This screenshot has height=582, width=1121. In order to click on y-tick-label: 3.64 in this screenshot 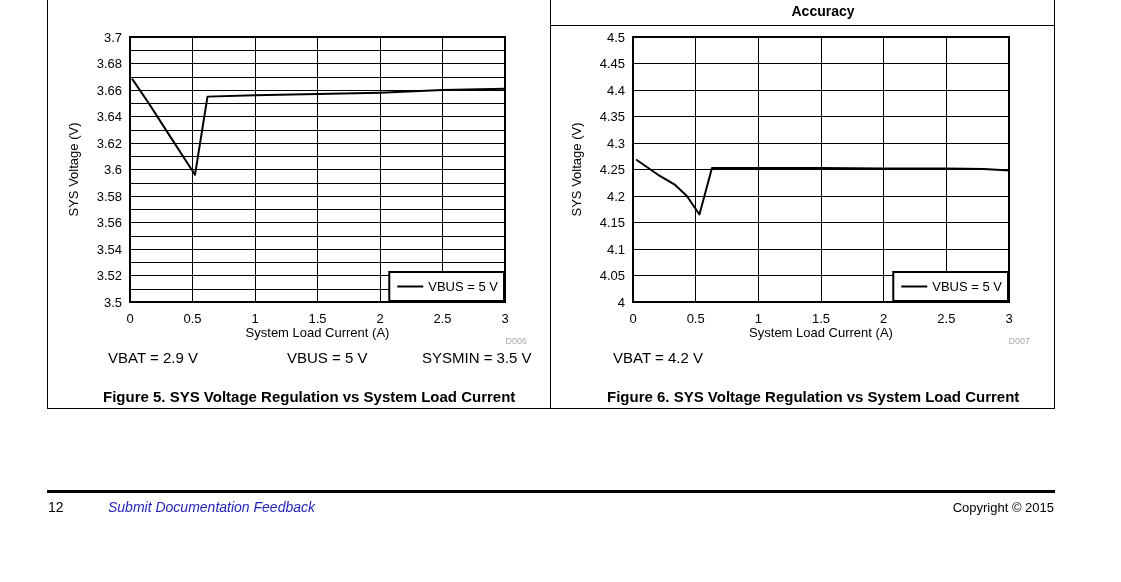, I will do `click(109, 116)`.